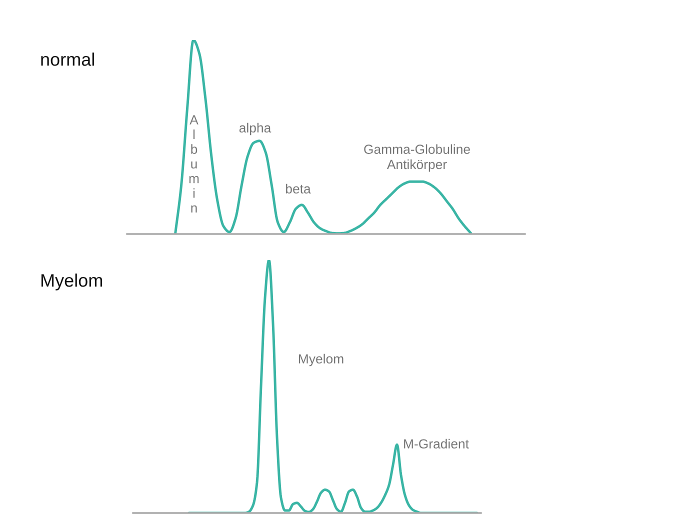 Image resolution: width=688 pixels, height=530 pixels. I want to click on text: Myelom, so click(71, 282).